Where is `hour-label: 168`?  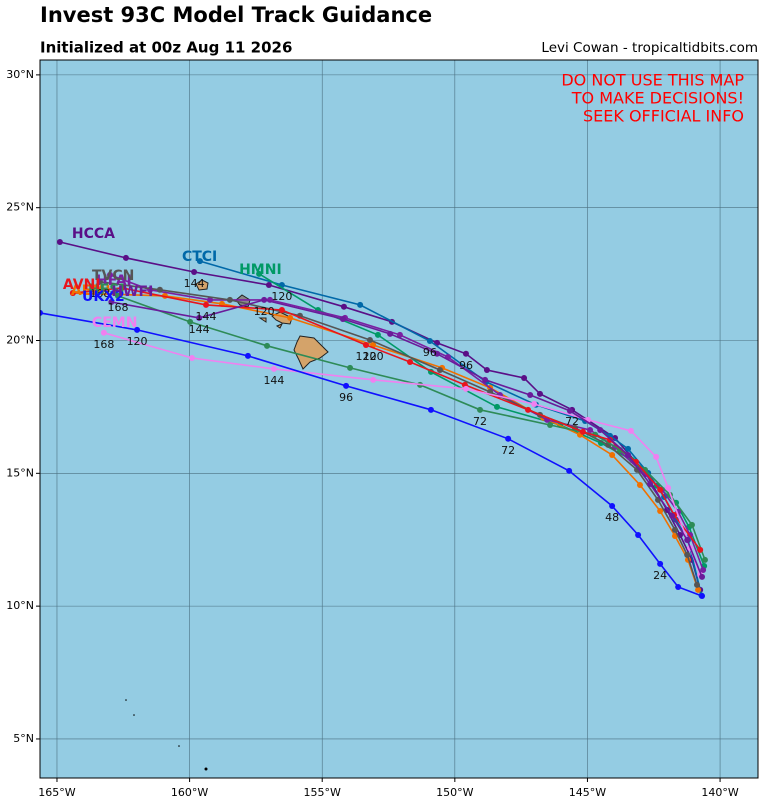
hour-label: 168 is located at coordinates (117, 307).